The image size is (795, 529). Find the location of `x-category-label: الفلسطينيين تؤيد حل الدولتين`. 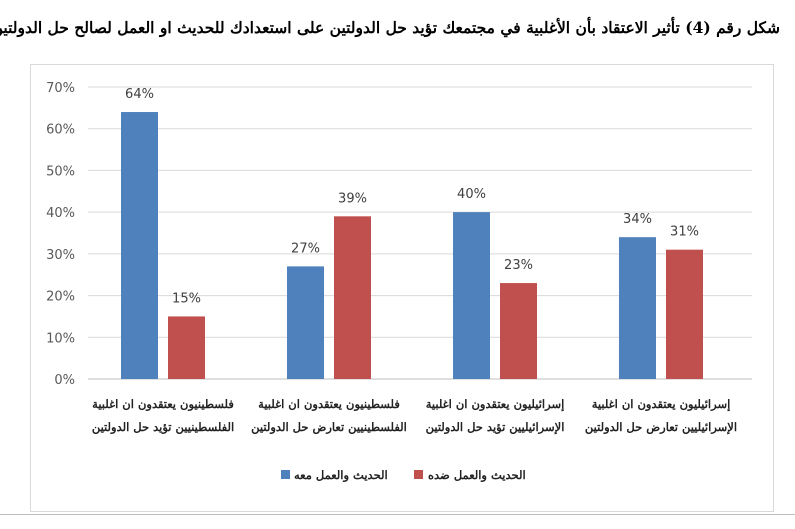

x-category-label: الفلسطينيين تؤيد حل الدولتين is located at coordinates (163, 427).